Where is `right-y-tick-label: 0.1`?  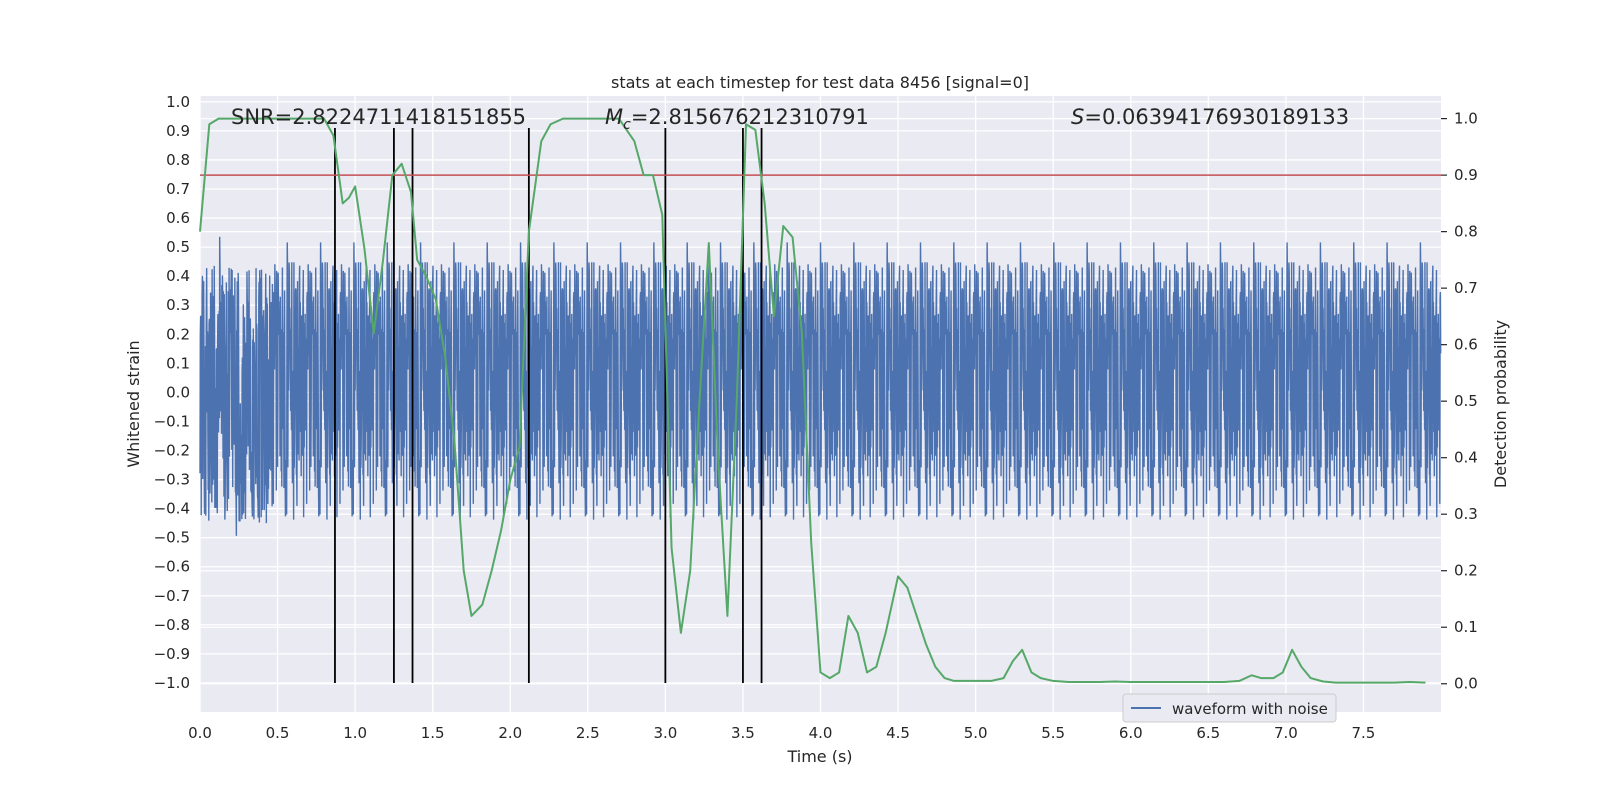 right-y-tick-label: 0.1 is located at coordinates (1466, 627).